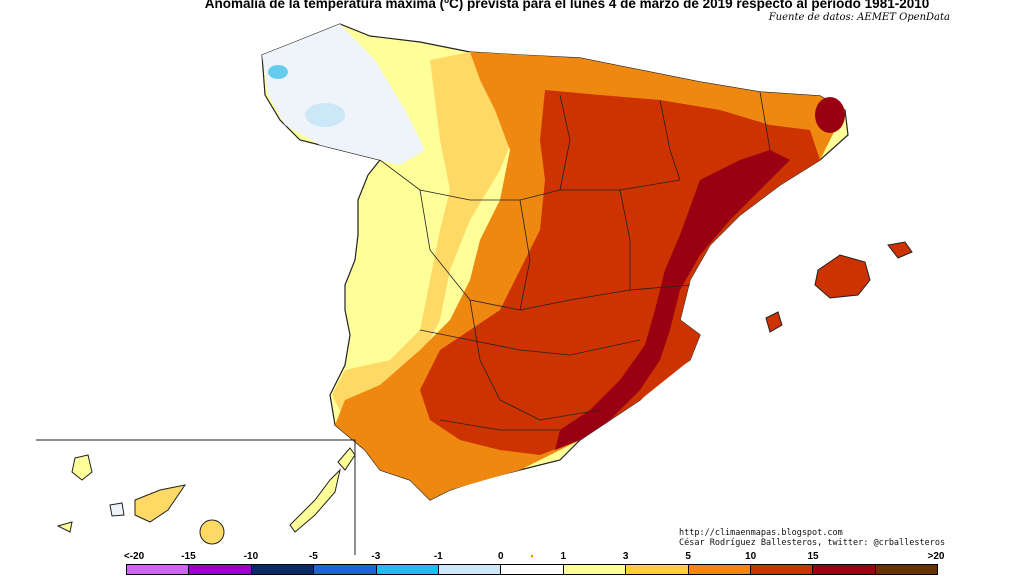 The height and width of the screenshot is (576, 1024). Describe the element at coordinates (343, 94) in the screenshot. I see `galicia-cool-area` at that location.